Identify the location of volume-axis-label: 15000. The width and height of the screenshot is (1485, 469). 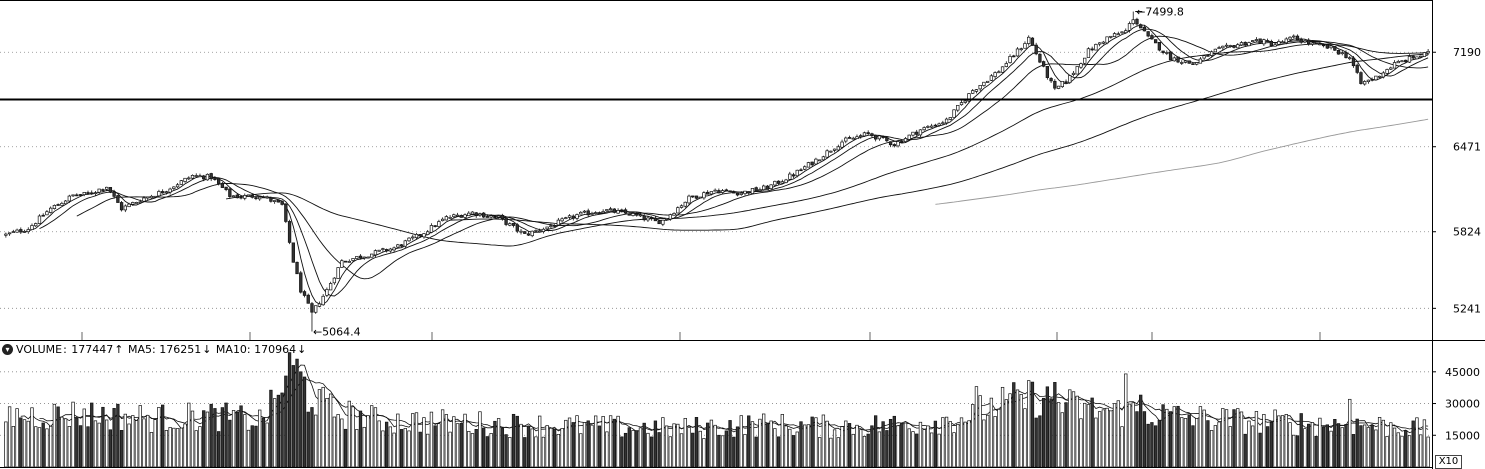
(1462, 435).